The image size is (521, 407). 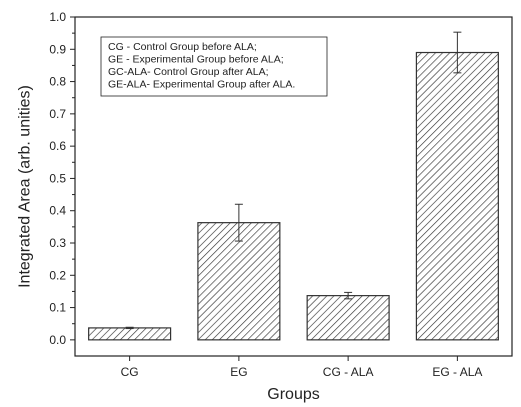 What do you see at coordinates (25, 186) in the screenshot?
I see `y-axis-title: Integrated Area (arb. unities)` at bounding box center [25, 186].